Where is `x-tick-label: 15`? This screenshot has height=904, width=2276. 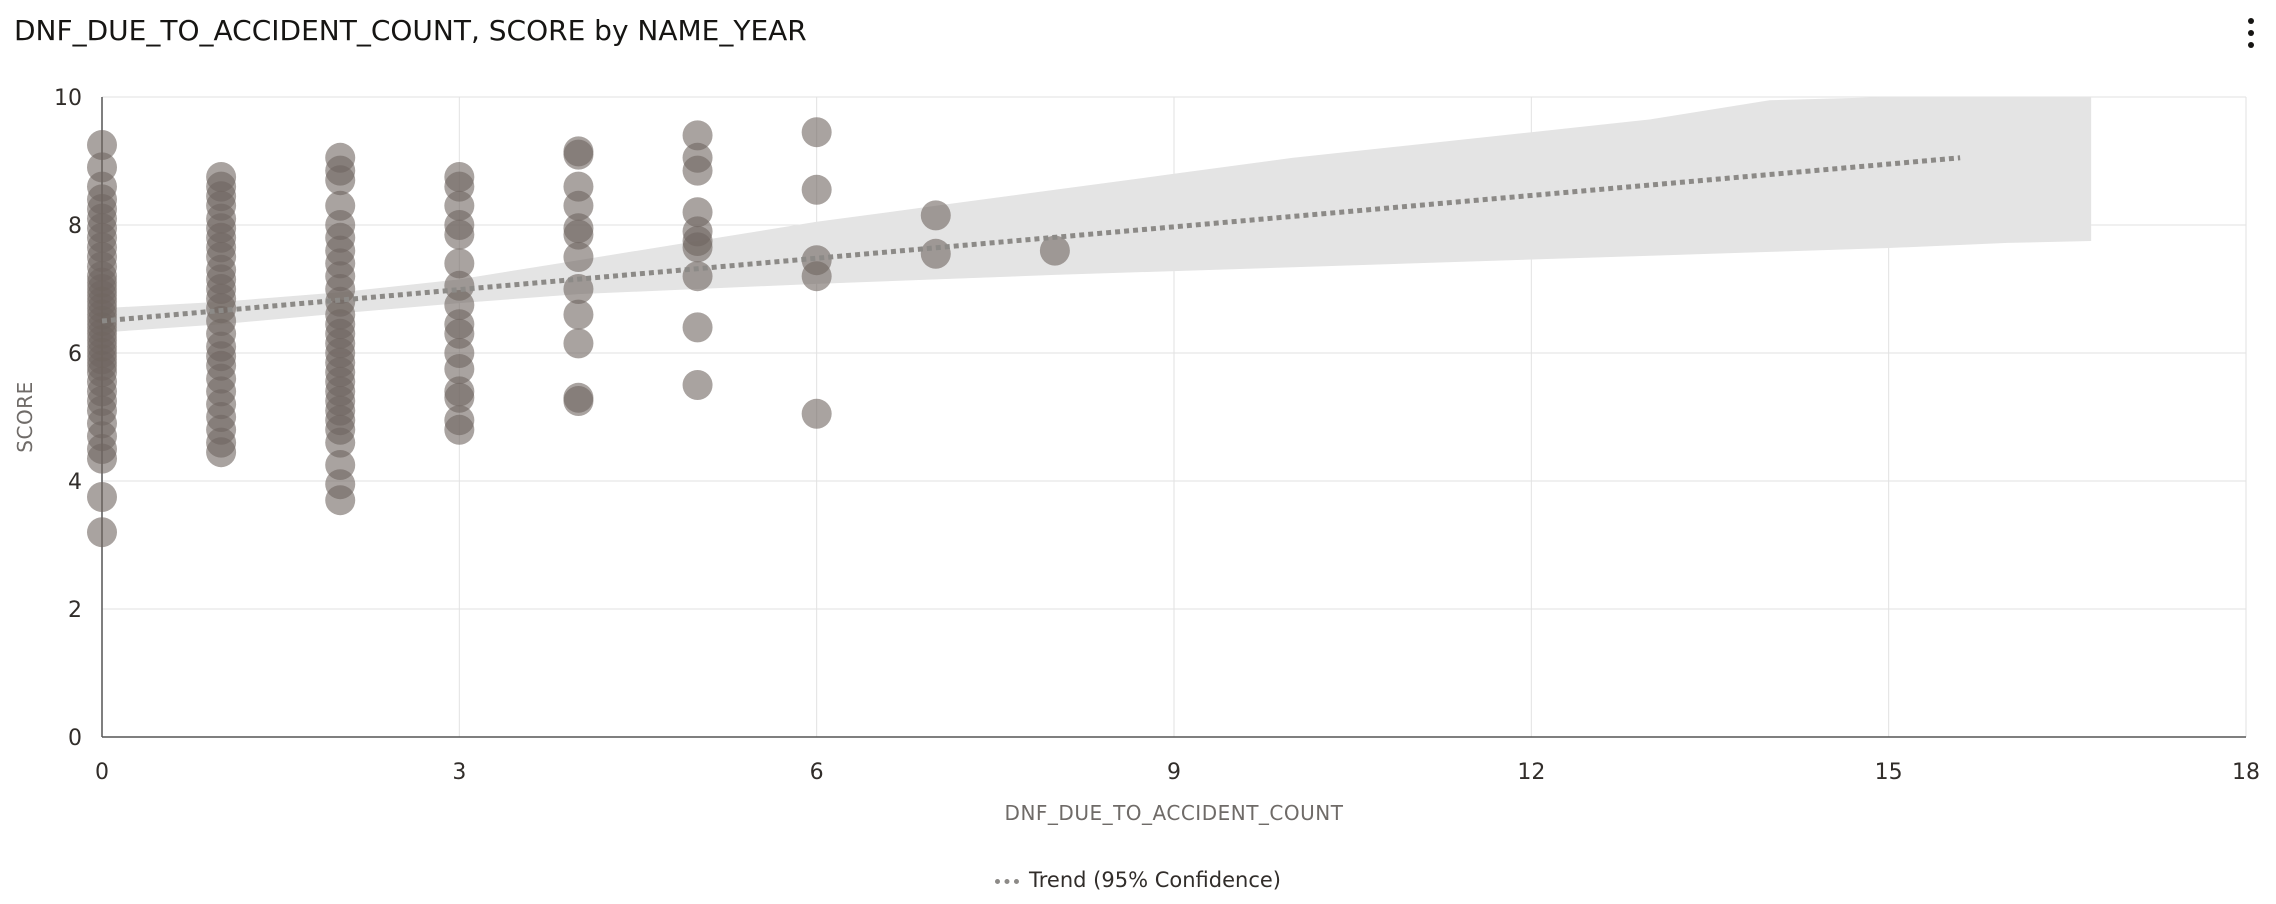 x-tick-label: 15 is located at coordinates (1889, 772).